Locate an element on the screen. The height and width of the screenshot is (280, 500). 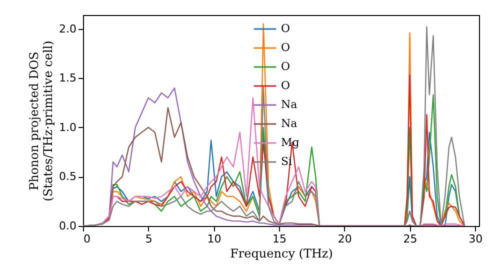
y-tick-label: 2.0 is located at coordinates (67, 29).